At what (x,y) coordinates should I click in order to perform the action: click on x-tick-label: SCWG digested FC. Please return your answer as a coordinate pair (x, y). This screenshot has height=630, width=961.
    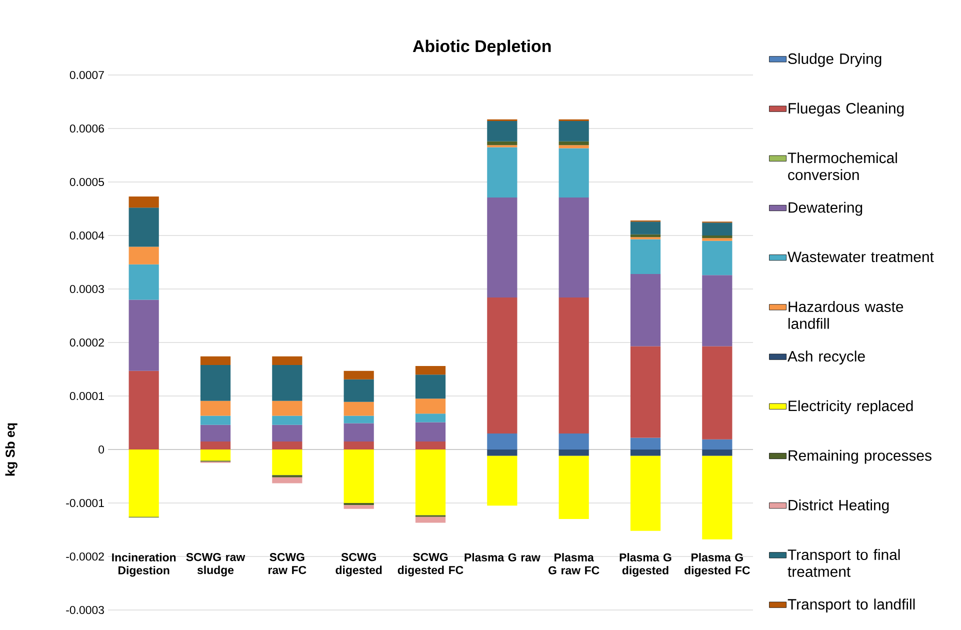
    Looking at the image, I should click on (431, 564).